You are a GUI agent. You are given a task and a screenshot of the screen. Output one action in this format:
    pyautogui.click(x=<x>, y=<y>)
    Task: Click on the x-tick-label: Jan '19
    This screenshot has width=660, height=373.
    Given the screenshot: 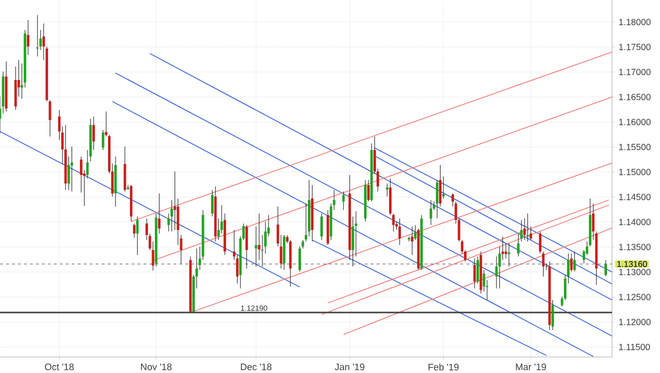 What is the action you would take?
    pyautogui.click(x=349, y=367)
    